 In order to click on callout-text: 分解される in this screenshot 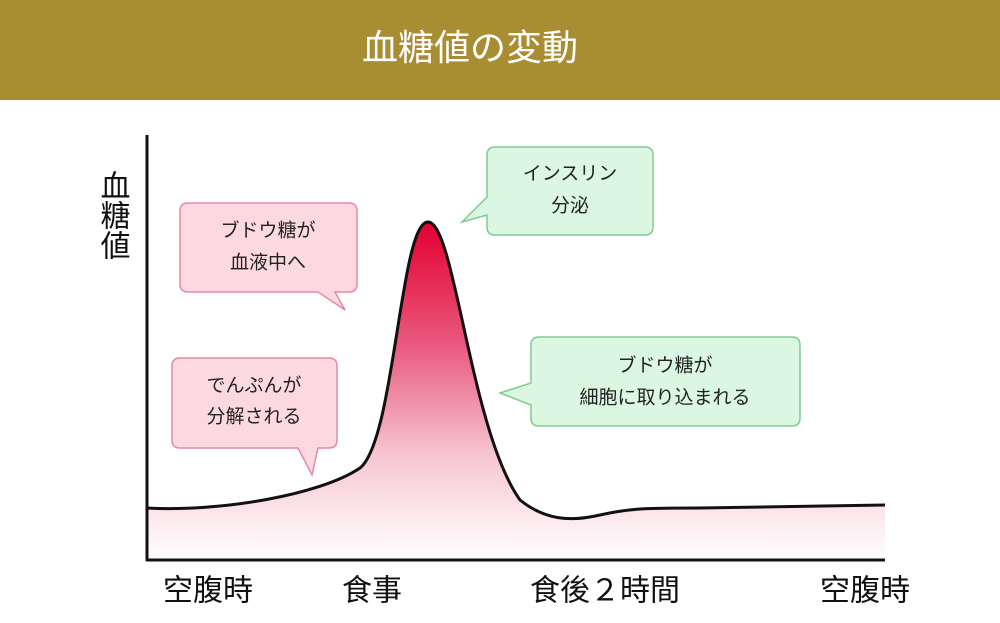, I will do `click(253, 417)`.